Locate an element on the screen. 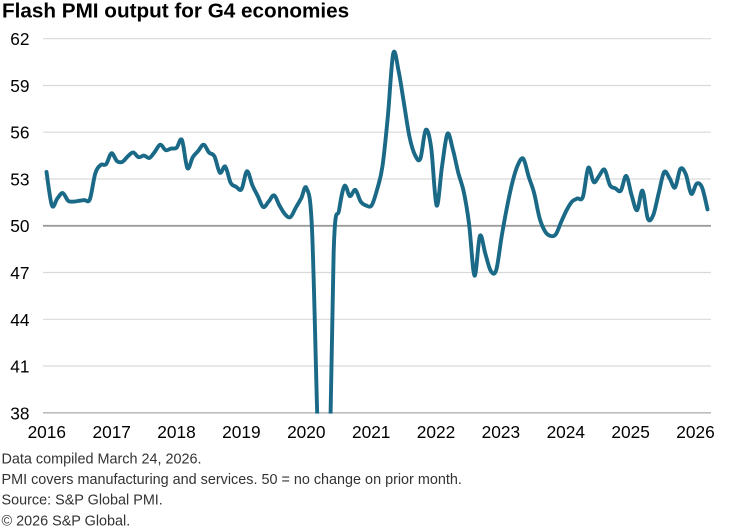 The image size is (729, 531). svg-text:Flash PMI output for G4 econom: Flash PMI output for G4 economies is located at coordinates (175, 11).